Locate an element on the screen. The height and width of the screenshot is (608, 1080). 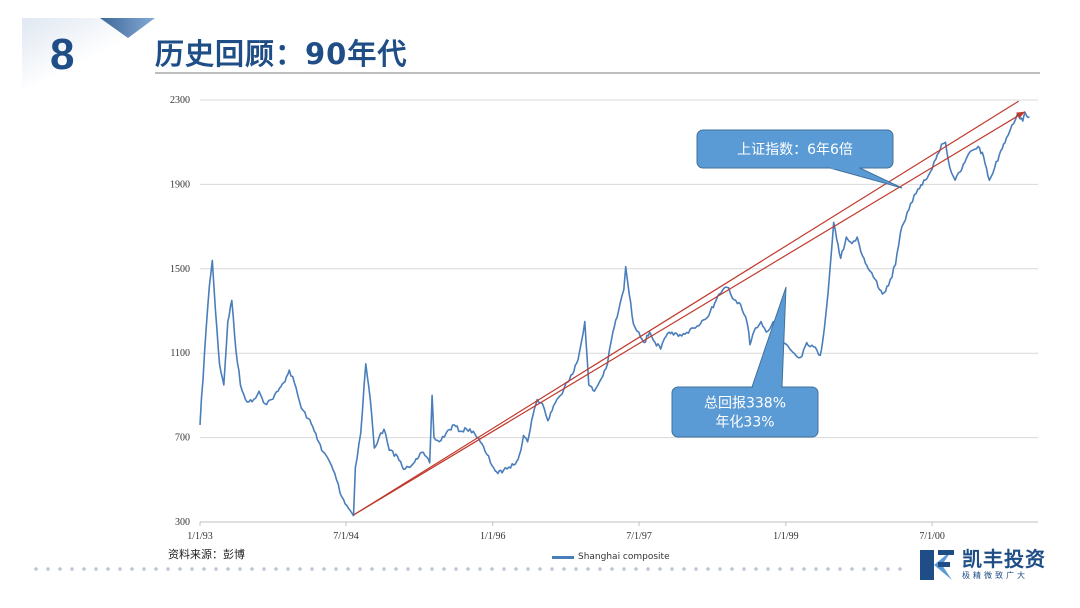
y-tick-label: 1100 is located at coordinates (180, 353).